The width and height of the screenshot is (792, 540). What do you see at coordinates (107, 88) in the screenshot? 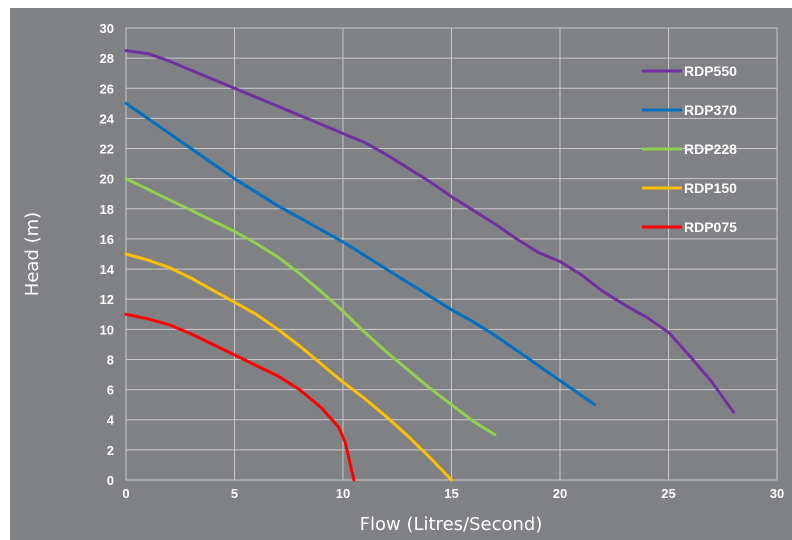
I see `y-tick-label-26: 26` at bounding box center [107, 88].